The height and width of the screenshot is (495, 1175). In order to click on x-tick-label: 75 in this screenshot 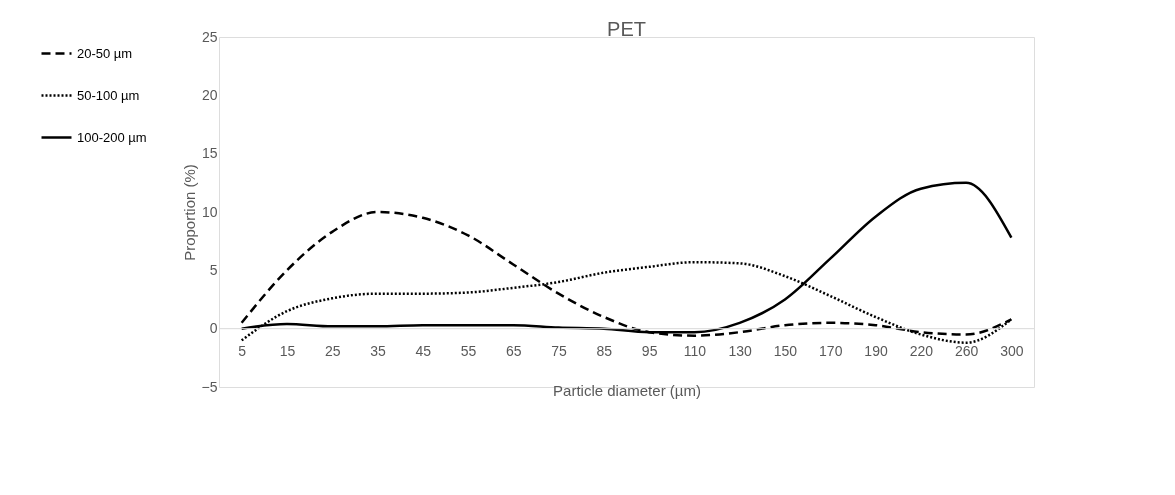, I will do `click(559, 351)`.